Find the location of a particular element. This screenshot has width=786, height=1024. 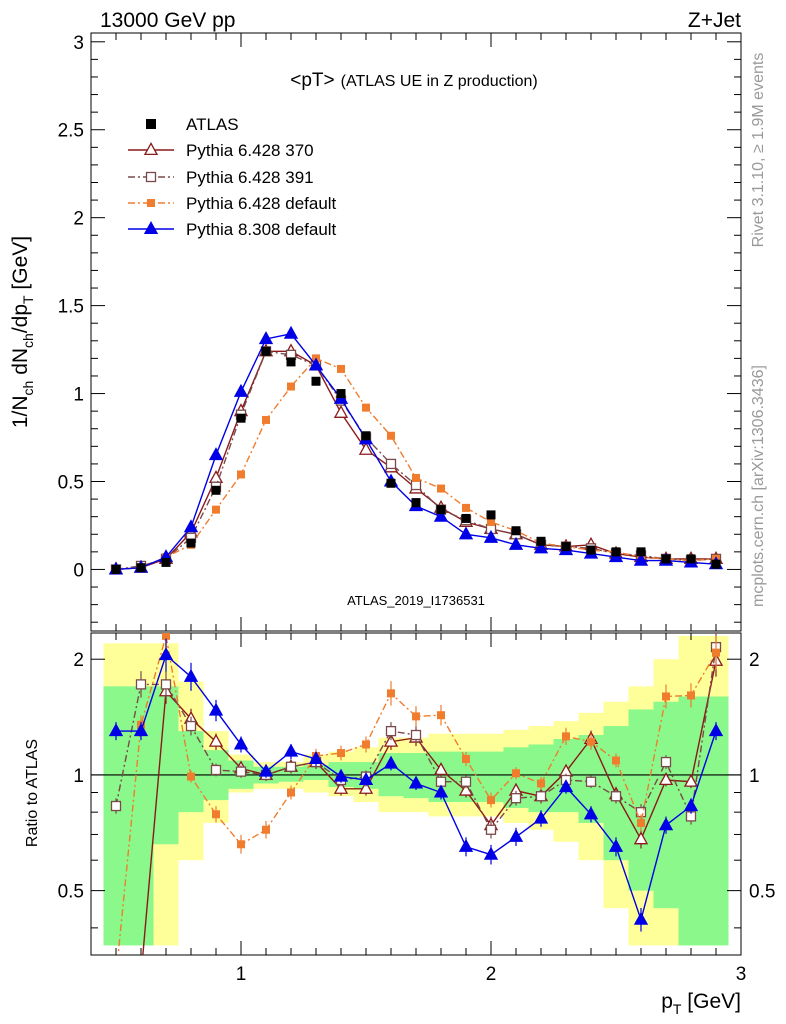

ratio-tick-label-left: 2 is located at coordinates (78, 660).